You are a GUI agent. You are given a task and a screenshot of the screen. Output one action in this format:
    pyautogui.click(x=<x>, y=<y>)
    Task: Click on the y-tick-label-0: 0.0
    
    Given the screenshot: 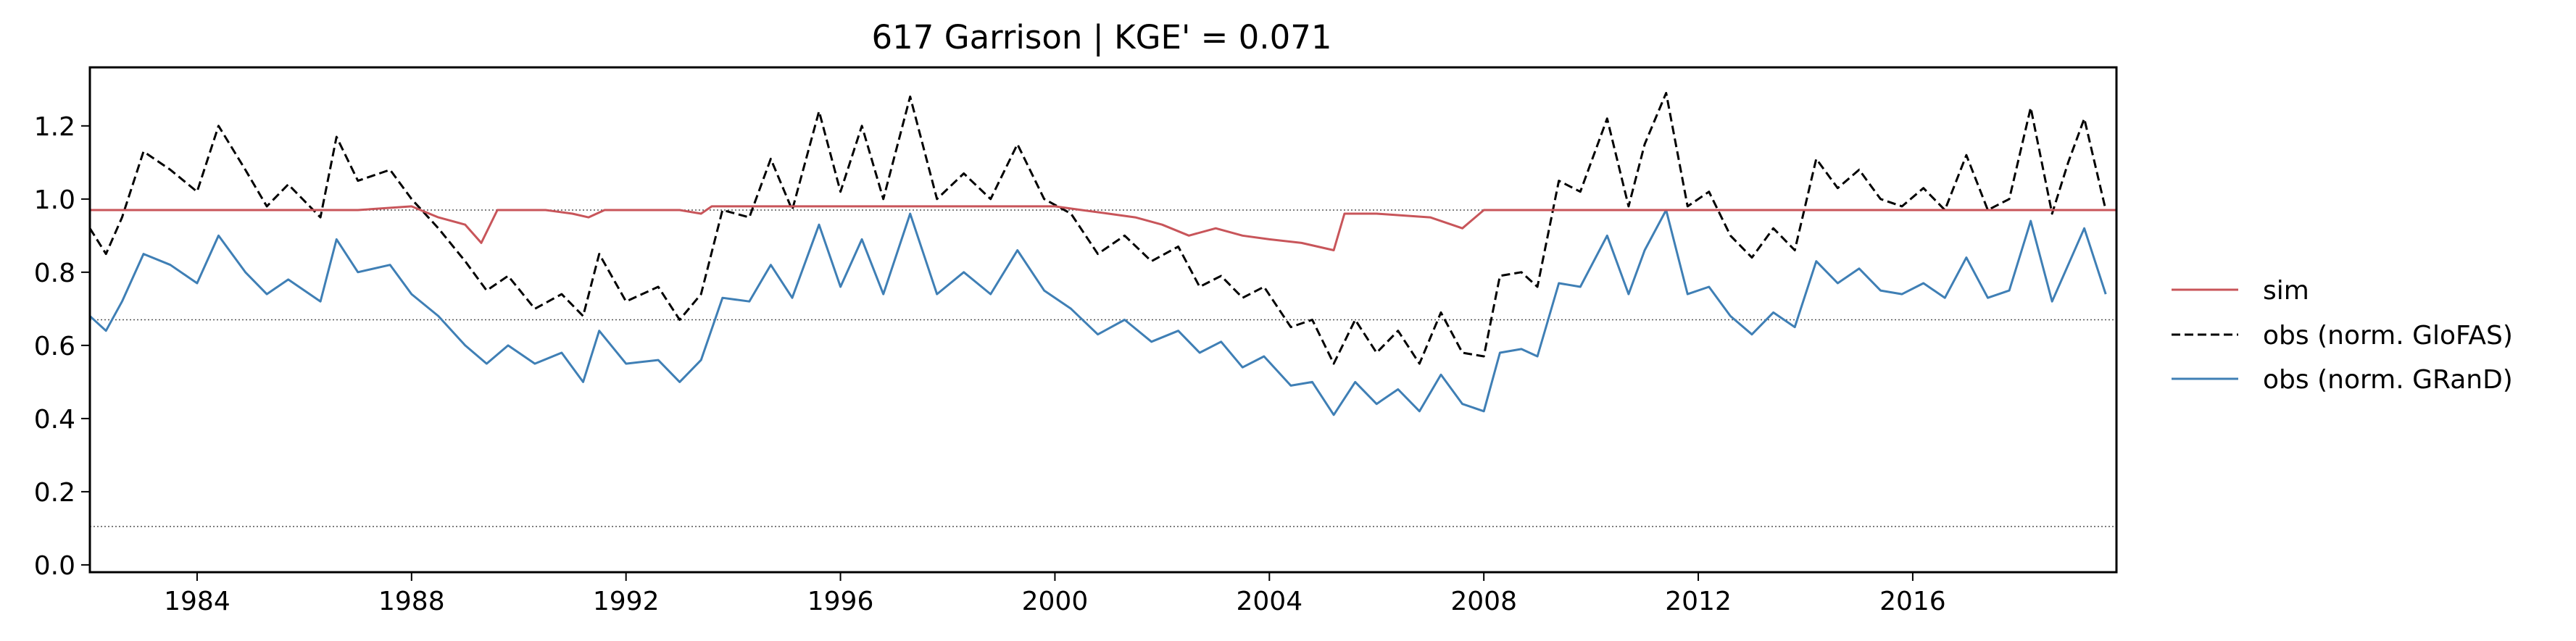 What is the action you would take?
    pyautogui.click(x=54, y=566)
    